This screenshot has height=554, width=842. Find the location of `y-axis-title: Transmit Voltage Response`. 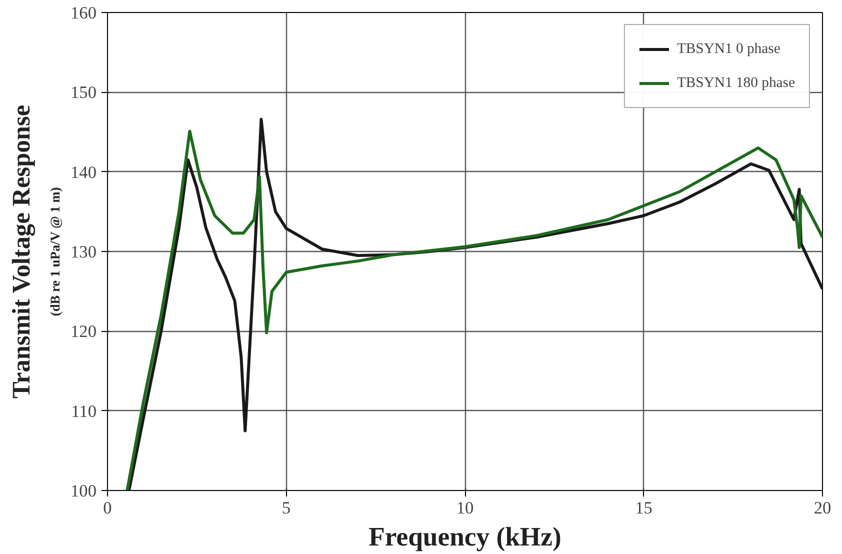

y-axis-title: Transmit Voltage Response is located at coordinates (22, 251).